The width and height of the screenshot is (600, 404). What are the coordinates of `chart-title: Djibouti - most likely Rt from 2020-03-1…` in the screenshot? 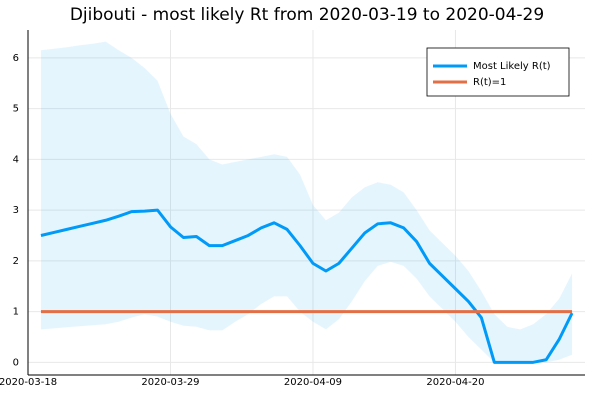 It's located at (307, 15).